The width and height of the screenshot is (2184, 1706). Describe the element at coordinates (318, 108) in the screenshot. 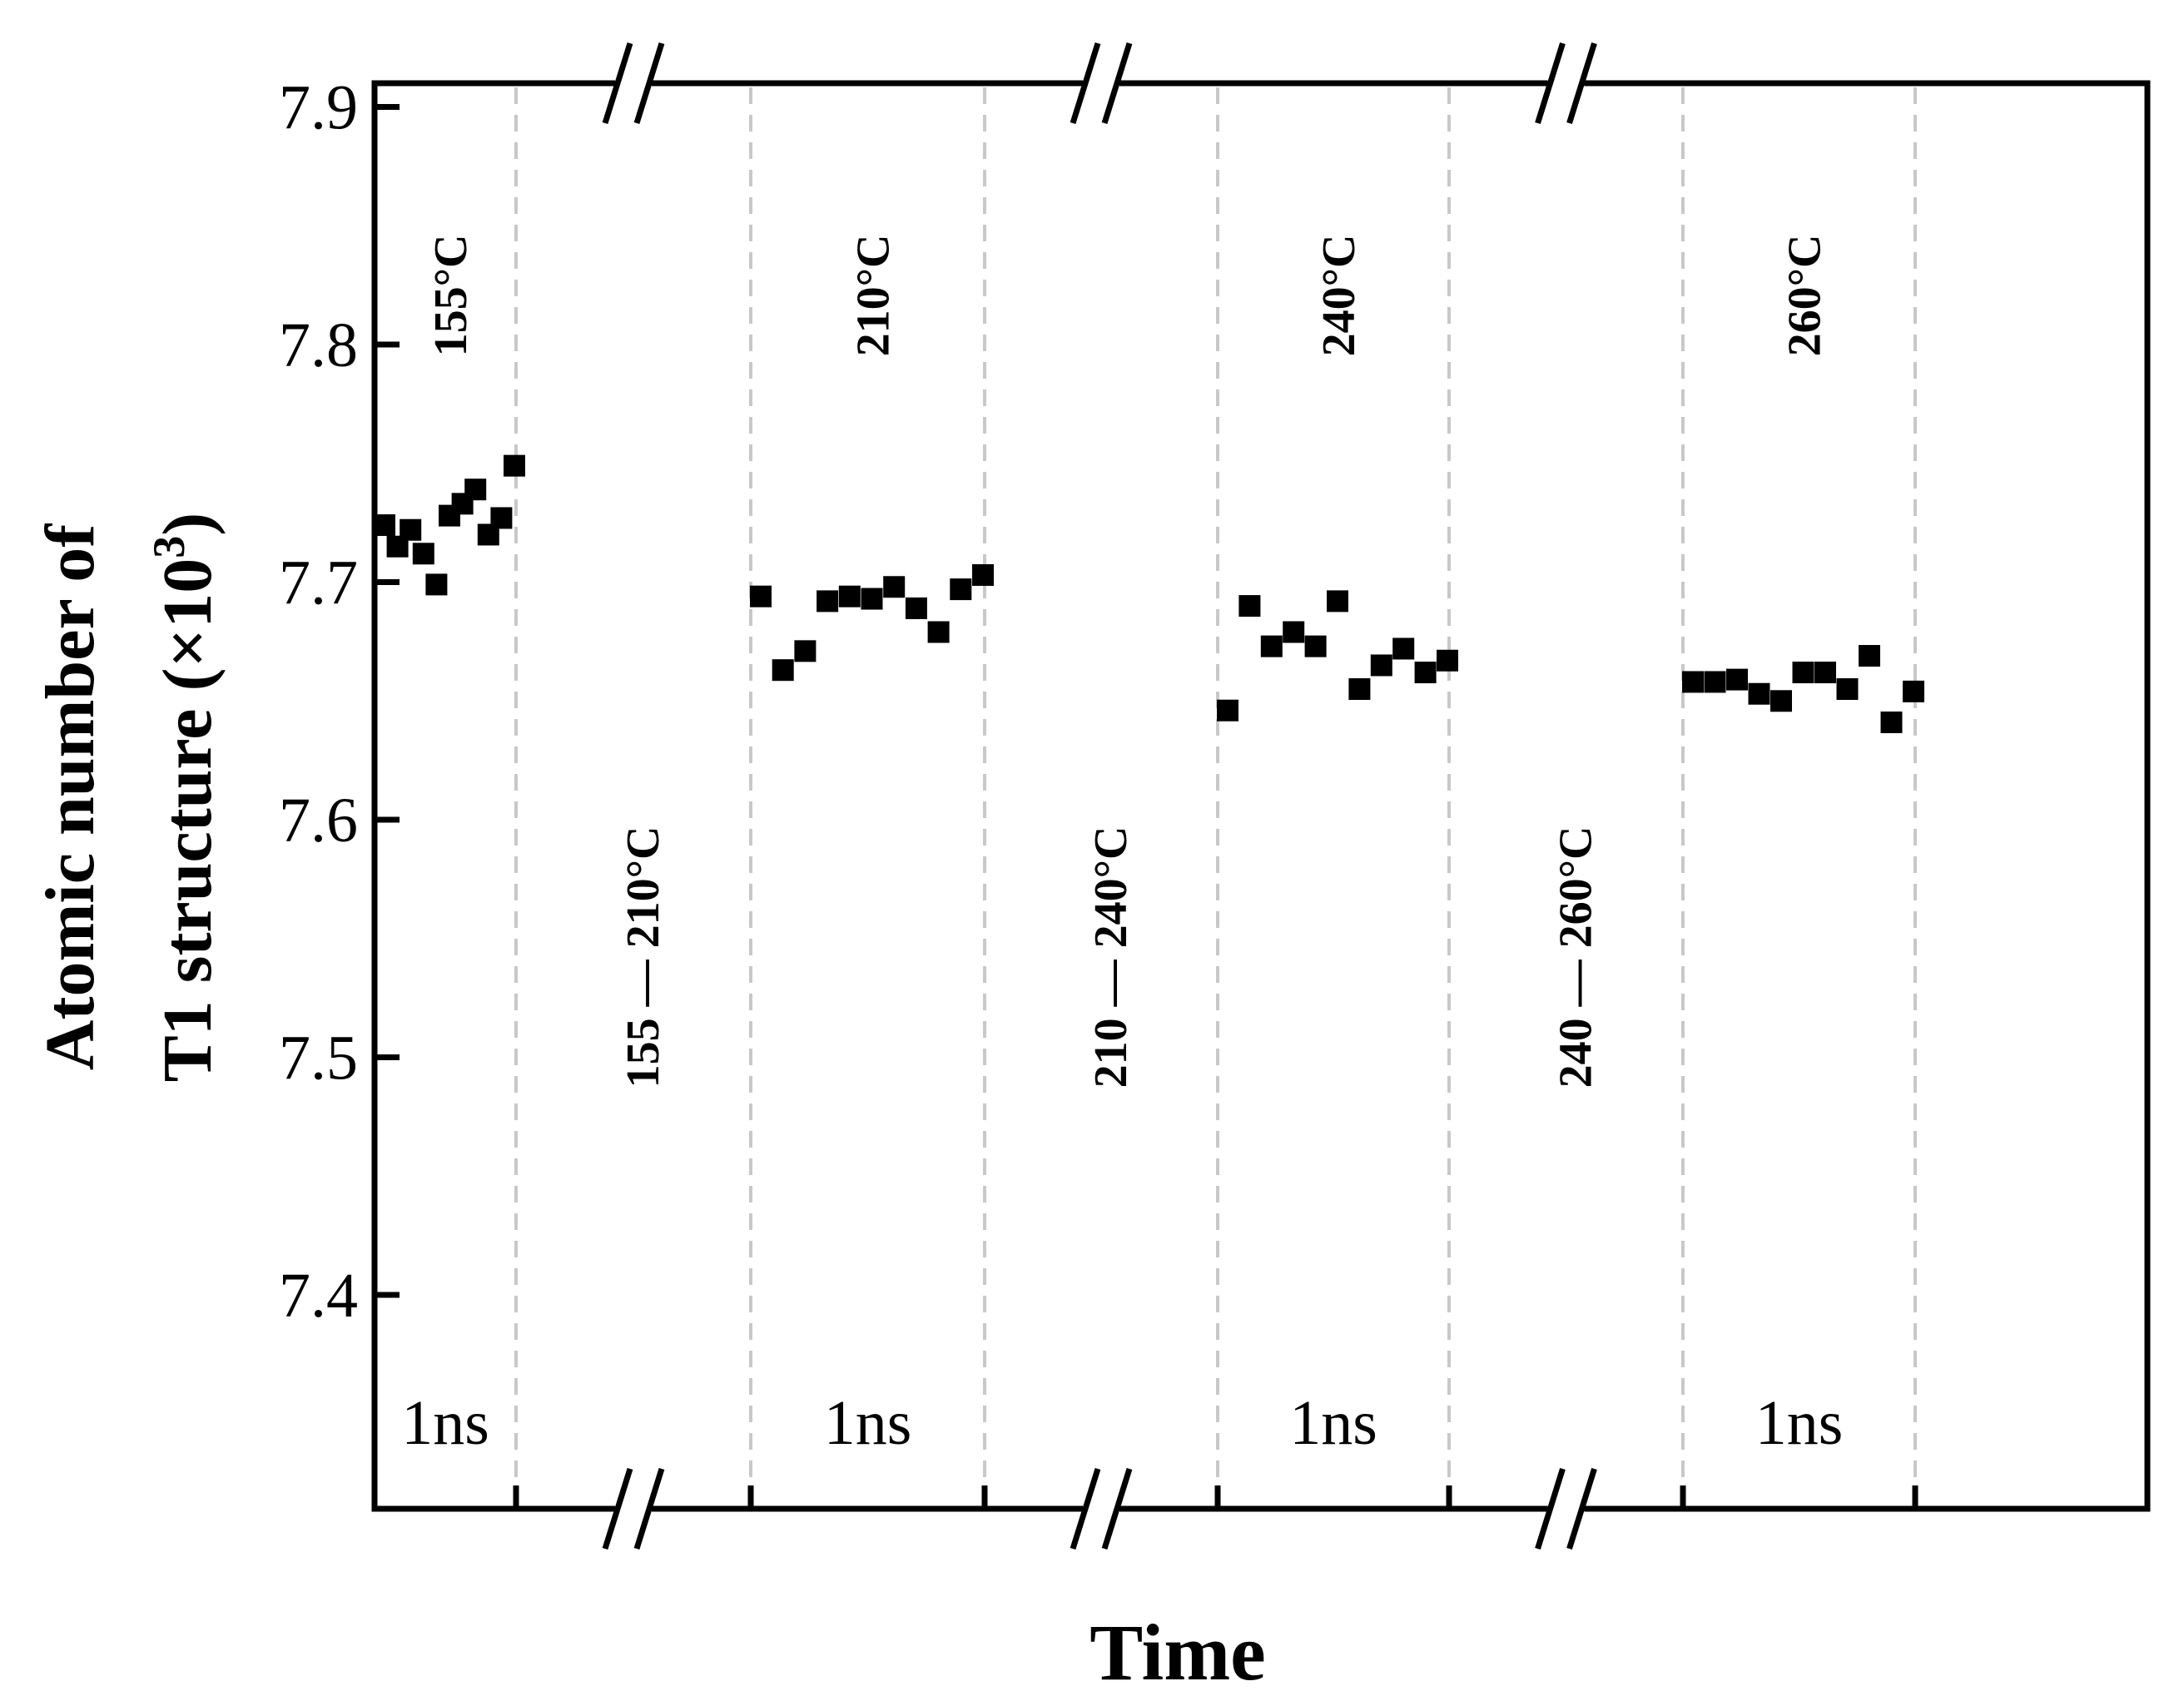

I see `y-tick-label: 7.9` at that location.